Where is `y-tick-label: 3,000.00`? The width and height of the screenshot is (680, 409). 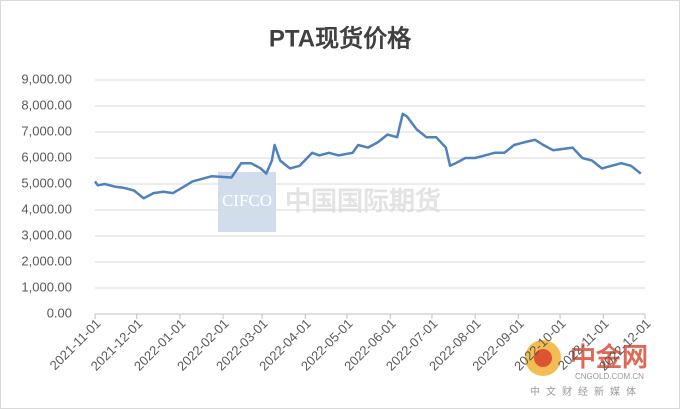 y-tick-label: 3,000.00 is located at coordinates (46, 234).